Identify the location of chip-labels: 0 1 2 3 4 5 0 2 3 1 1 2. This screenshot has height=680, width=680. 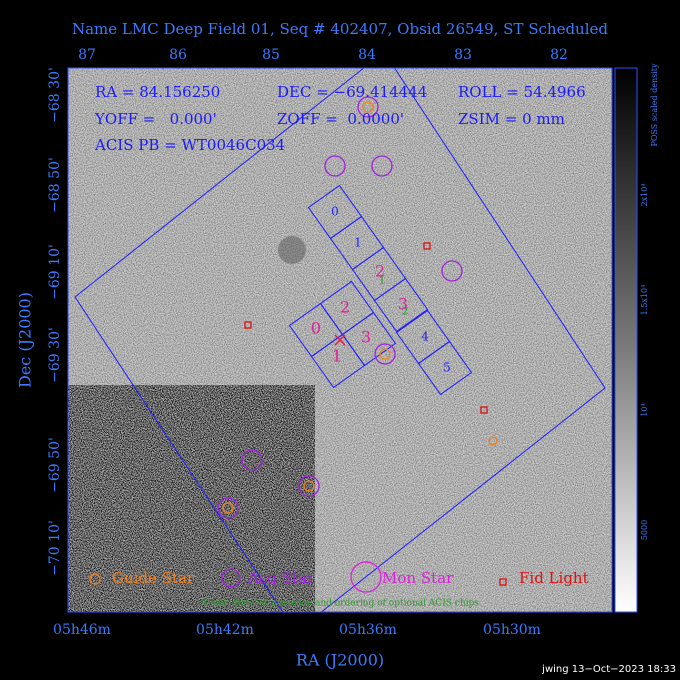
(381, 290).